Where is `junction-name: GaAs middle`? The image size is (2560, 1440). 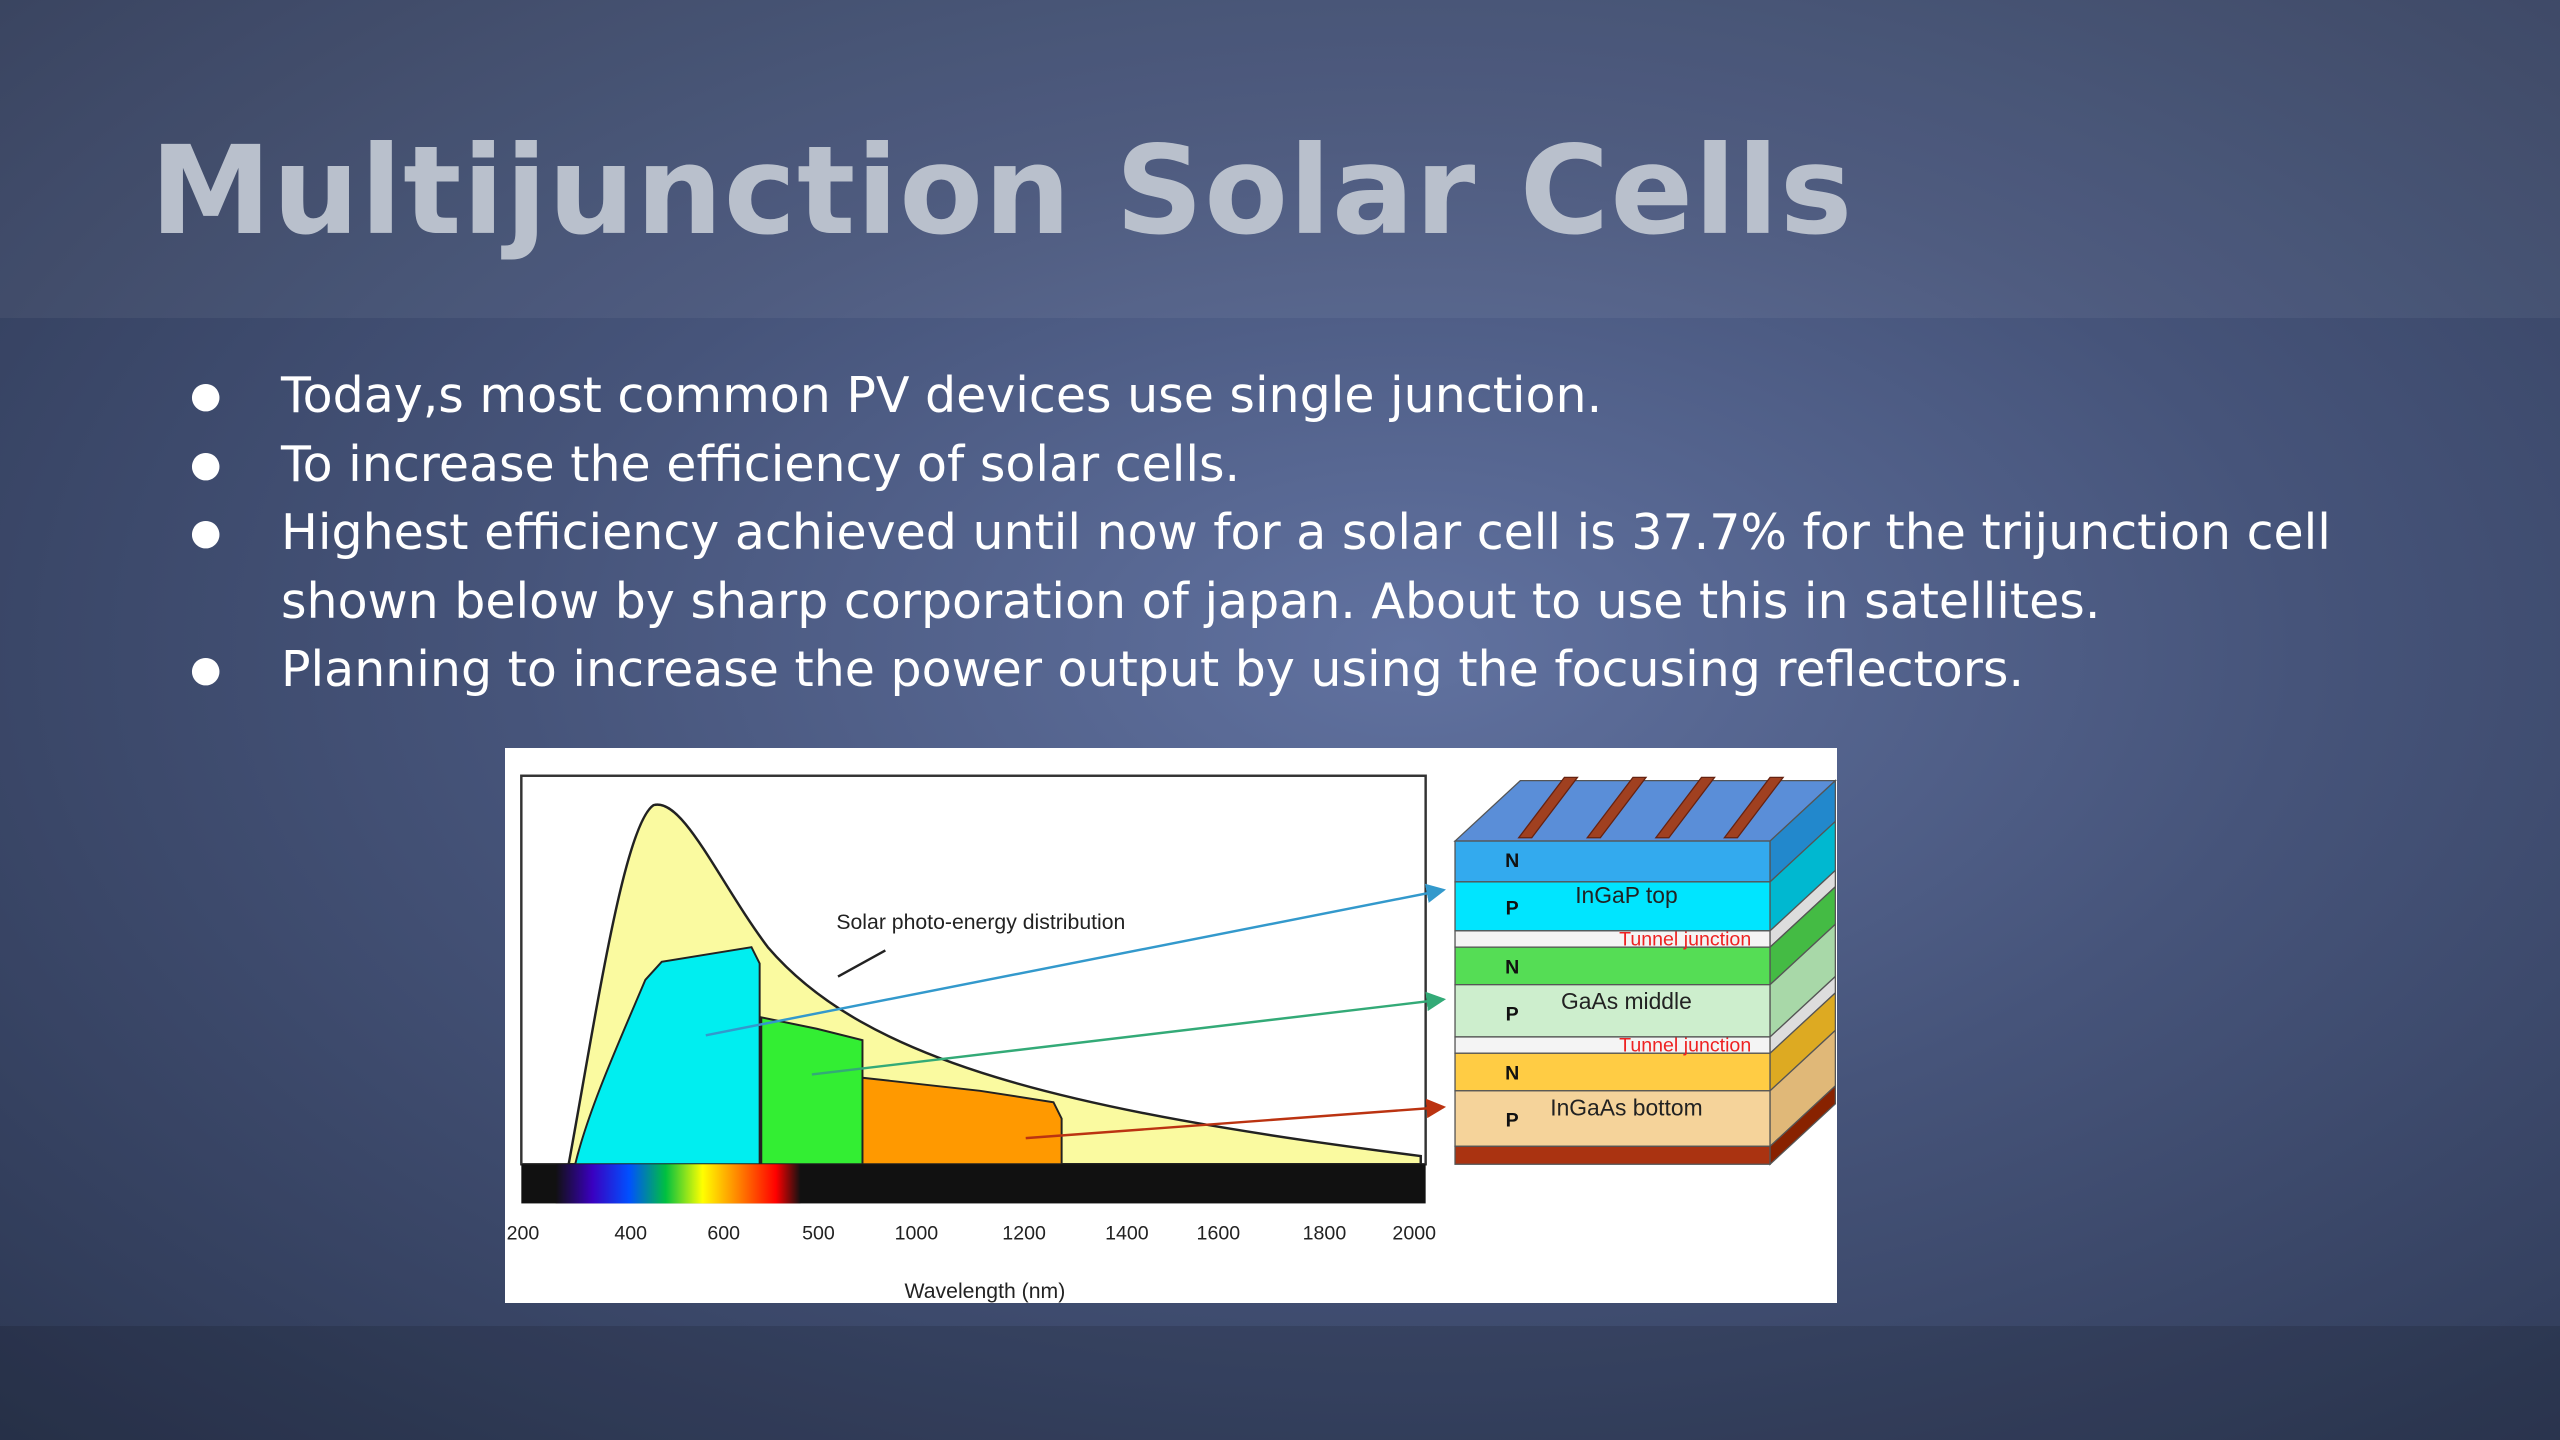 junction-name: GaAs middle is located at coordinates (1626, 1001).